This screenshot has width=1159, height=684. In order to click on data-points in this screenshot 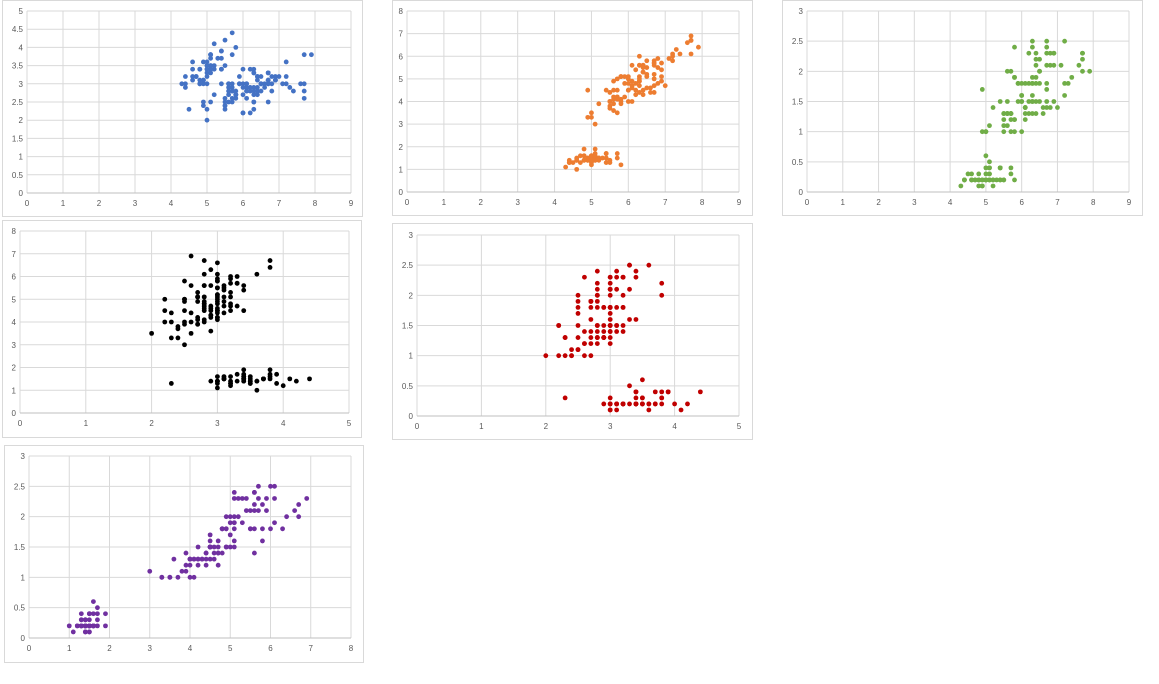, I will do `click(623, 337)`.